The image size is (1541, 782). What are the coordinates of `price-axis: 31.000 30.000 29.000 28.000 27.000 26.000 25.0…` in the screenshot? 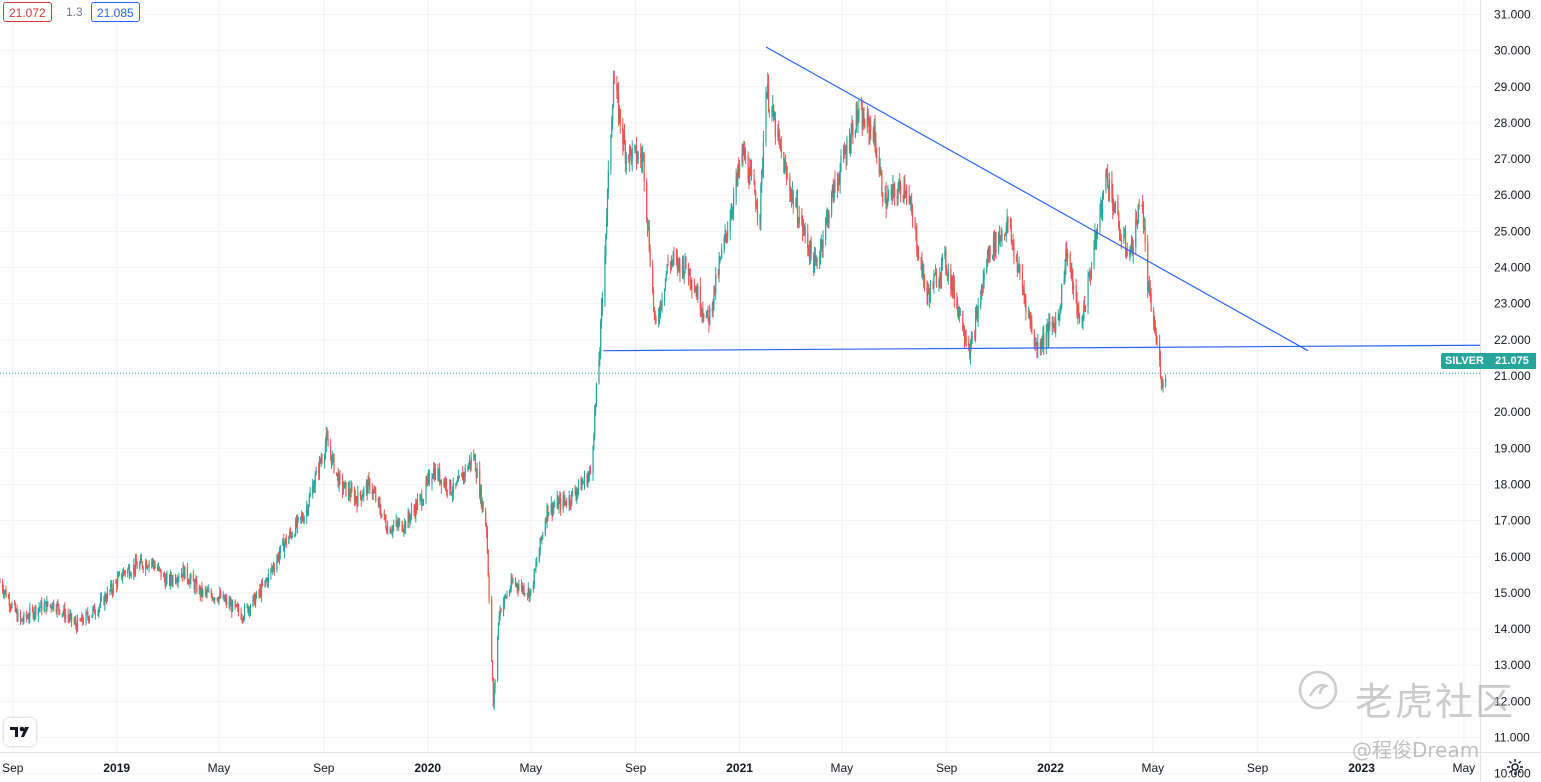 It's located at (1512, 393).